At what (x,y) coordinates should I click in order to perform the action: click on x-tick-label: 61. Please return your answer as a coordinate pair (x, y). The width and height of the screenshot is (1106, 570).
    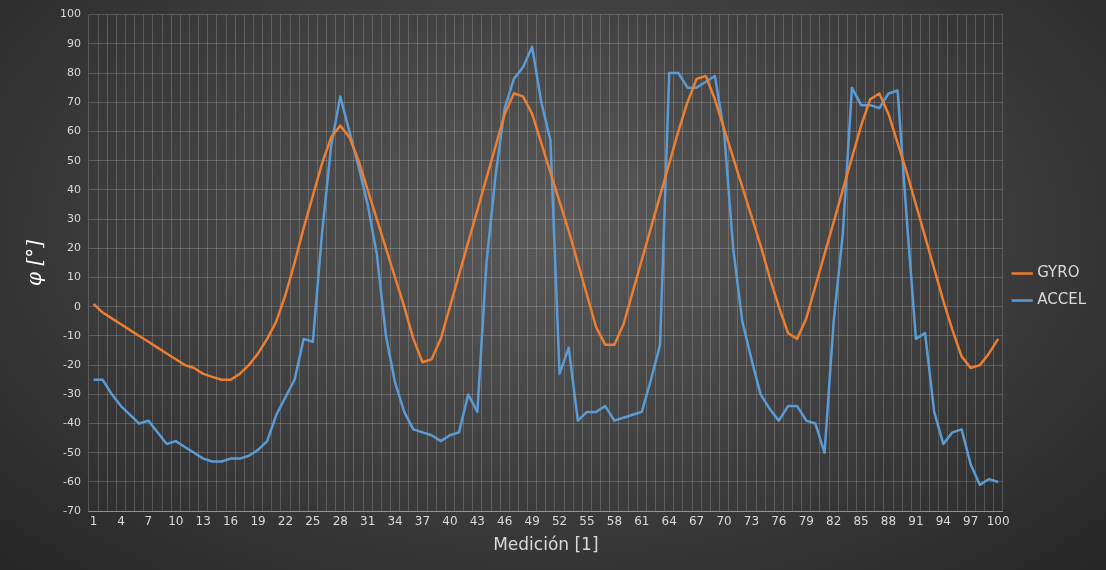
    Looking at the image, I should click on (642, 520).